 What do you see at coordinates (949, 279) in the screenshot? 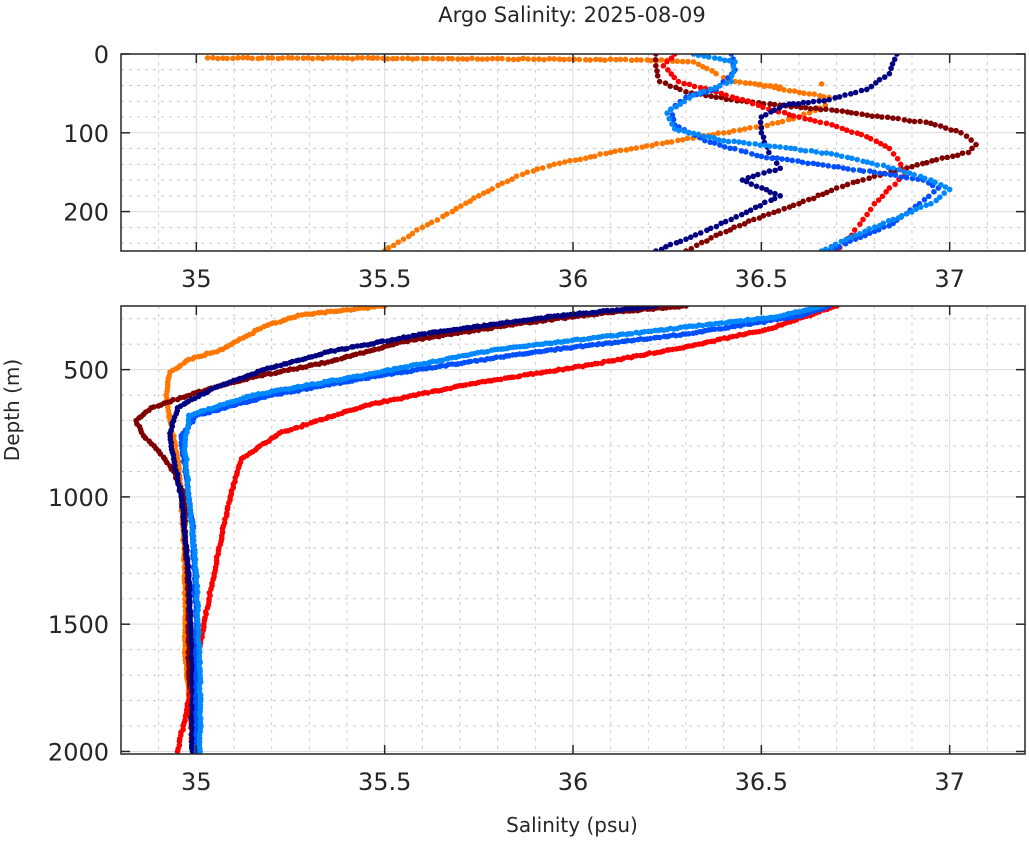
I see `x-tick-label: 37` at bounding box center [949, 279].